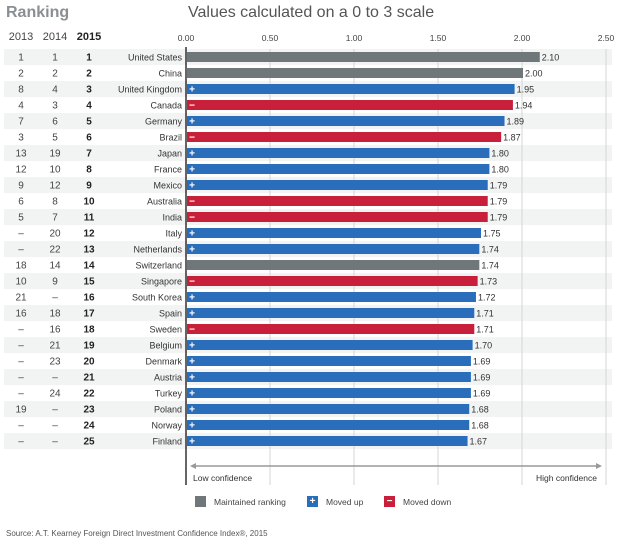  Describe the element at coordinates (38, 12) in the screenshot. I see `ranking-title: Ranking` at that location.